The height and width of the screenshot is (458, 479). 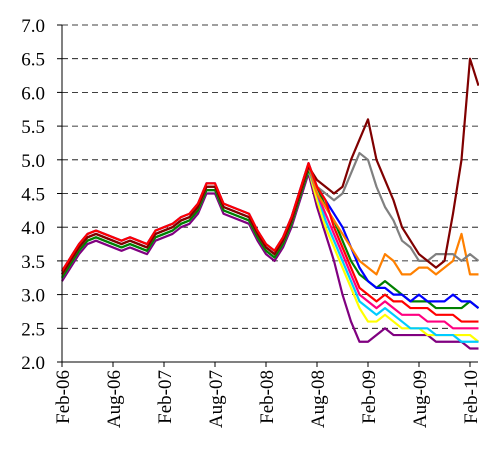 I want to click on x-tick-label: Feb-09, so click(x=369, y=397).